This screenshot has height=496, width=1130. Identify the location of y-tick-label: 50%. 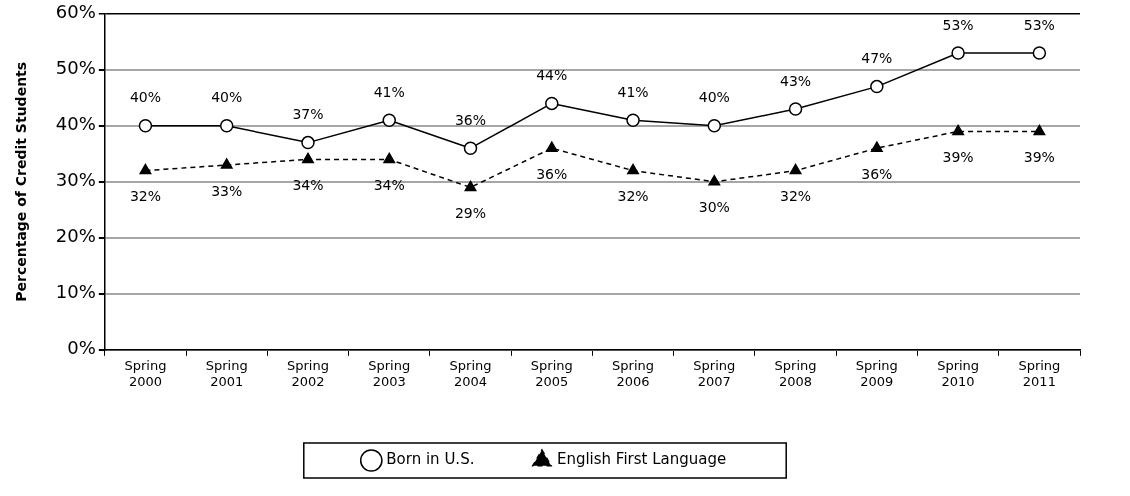
(75, 68).